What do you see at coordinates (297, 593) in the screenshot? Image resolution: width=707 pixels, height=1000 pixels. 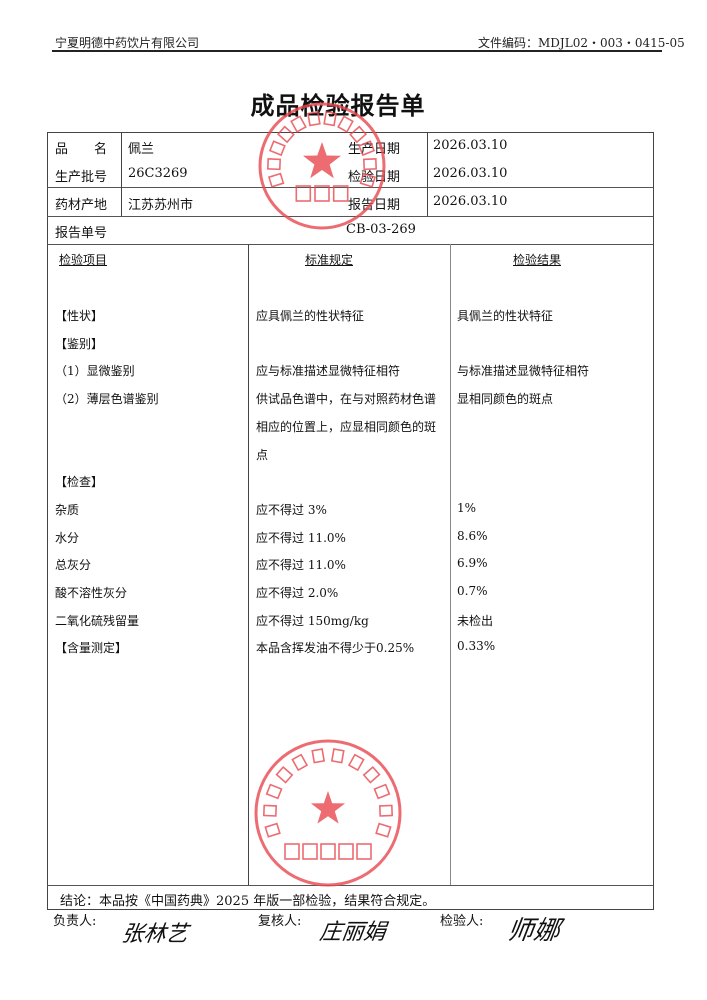 I see `row-standard: 应不得过 2.0%` at bounding box center [297, 593].